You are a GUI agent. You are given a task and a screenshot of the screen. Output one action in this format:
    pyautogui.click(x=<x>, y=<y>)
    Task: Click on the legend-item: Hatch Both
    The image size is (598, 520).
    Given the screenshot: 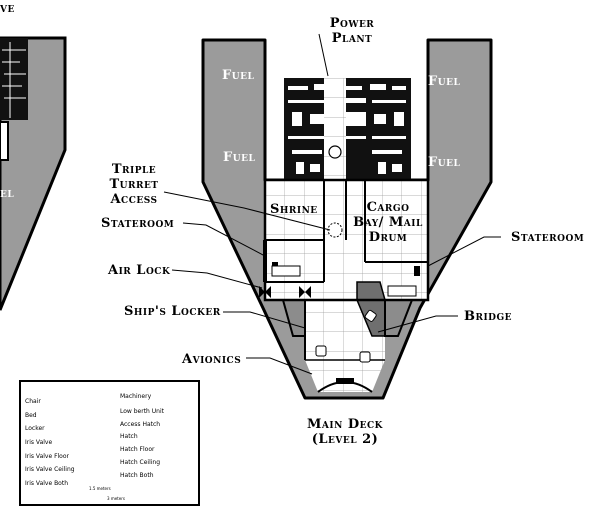 What is the action you would take?
    pyautogui.click(x=142, y=479)
    